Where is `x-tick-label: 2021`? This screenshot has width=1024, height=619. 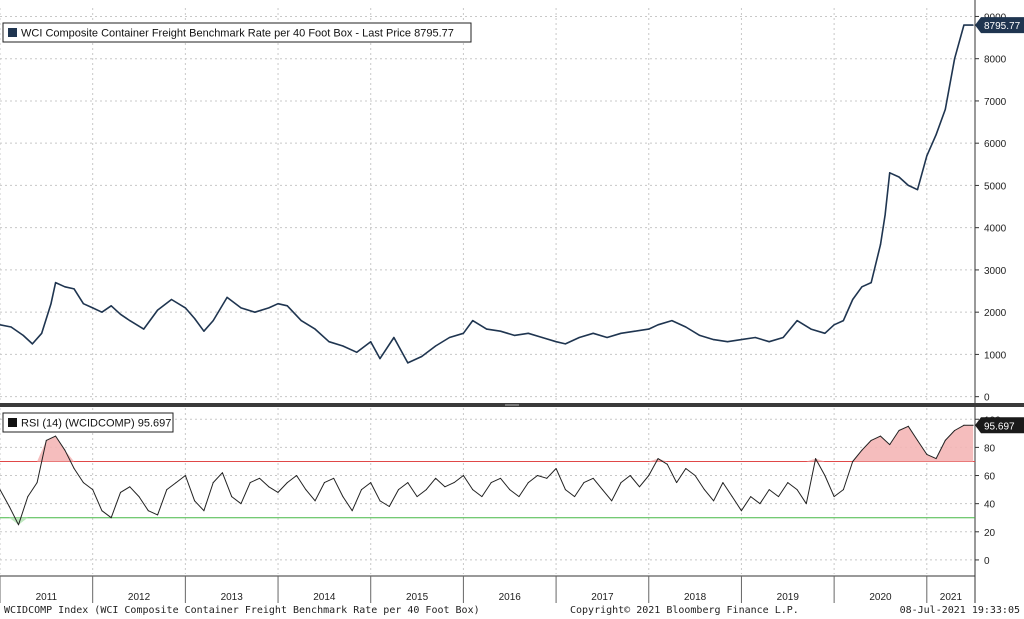 x-tick-label: 2021 is located at coordinates (951, 597).